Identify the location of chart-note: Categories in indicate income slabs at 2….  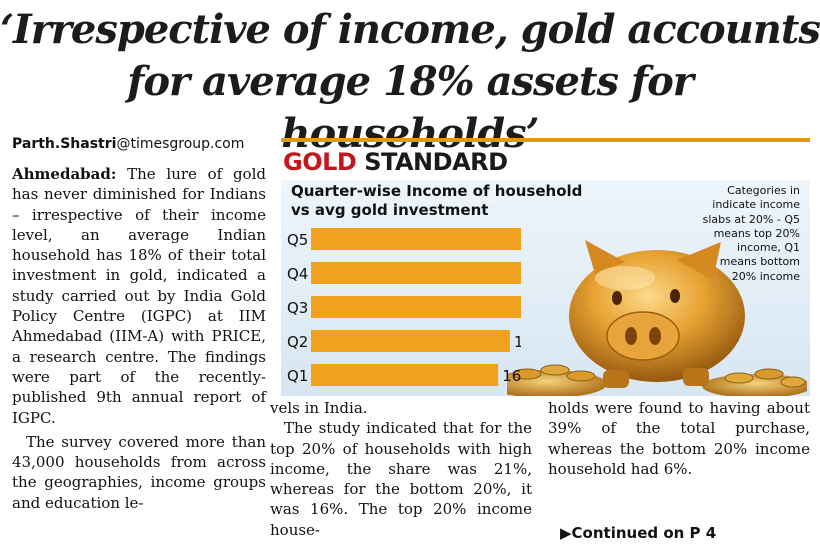
(751, 233).